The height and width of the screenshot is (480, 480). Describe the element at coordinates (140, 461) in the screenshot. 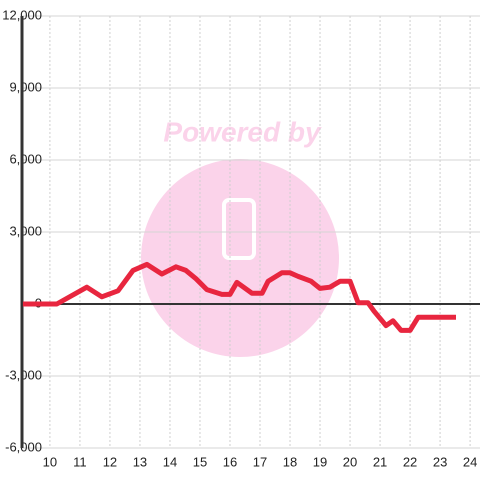

I see `x-tick-label: 13` at that location.